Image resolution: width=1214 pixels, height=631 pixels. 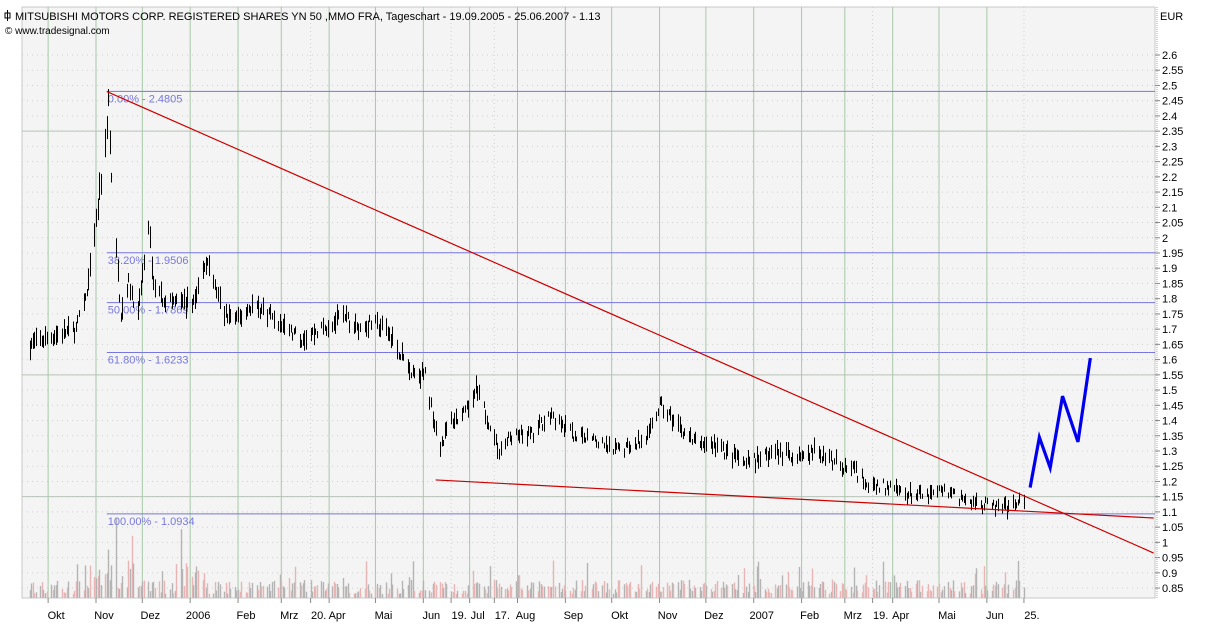 I want to click on y-tick-label: 2.1, so click(x=1169, y=208).